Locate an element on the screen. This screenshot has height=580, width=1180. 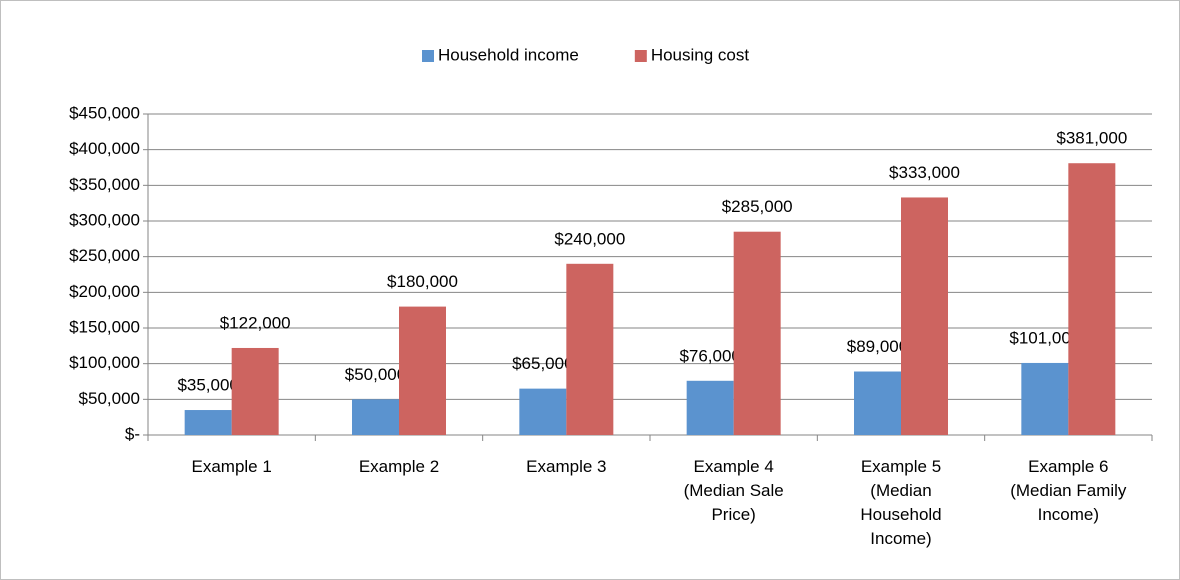
y-tick-label: $450,000 is located at coordinates (104, 112).